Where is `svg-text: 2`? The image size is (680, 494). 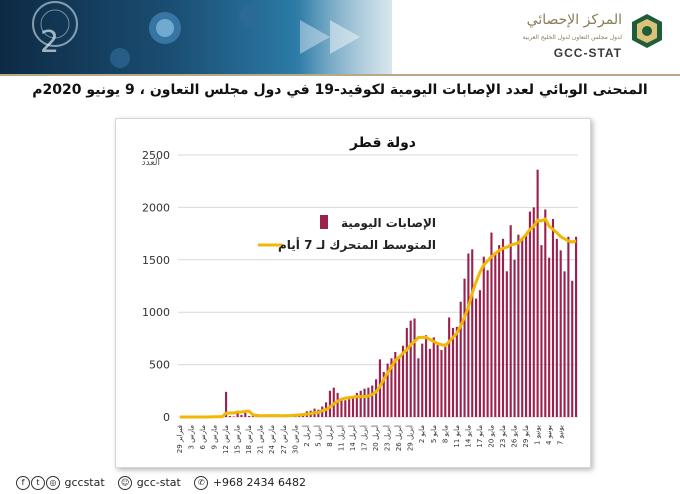 svg-text: 2 is located at coordinates (49, 42).